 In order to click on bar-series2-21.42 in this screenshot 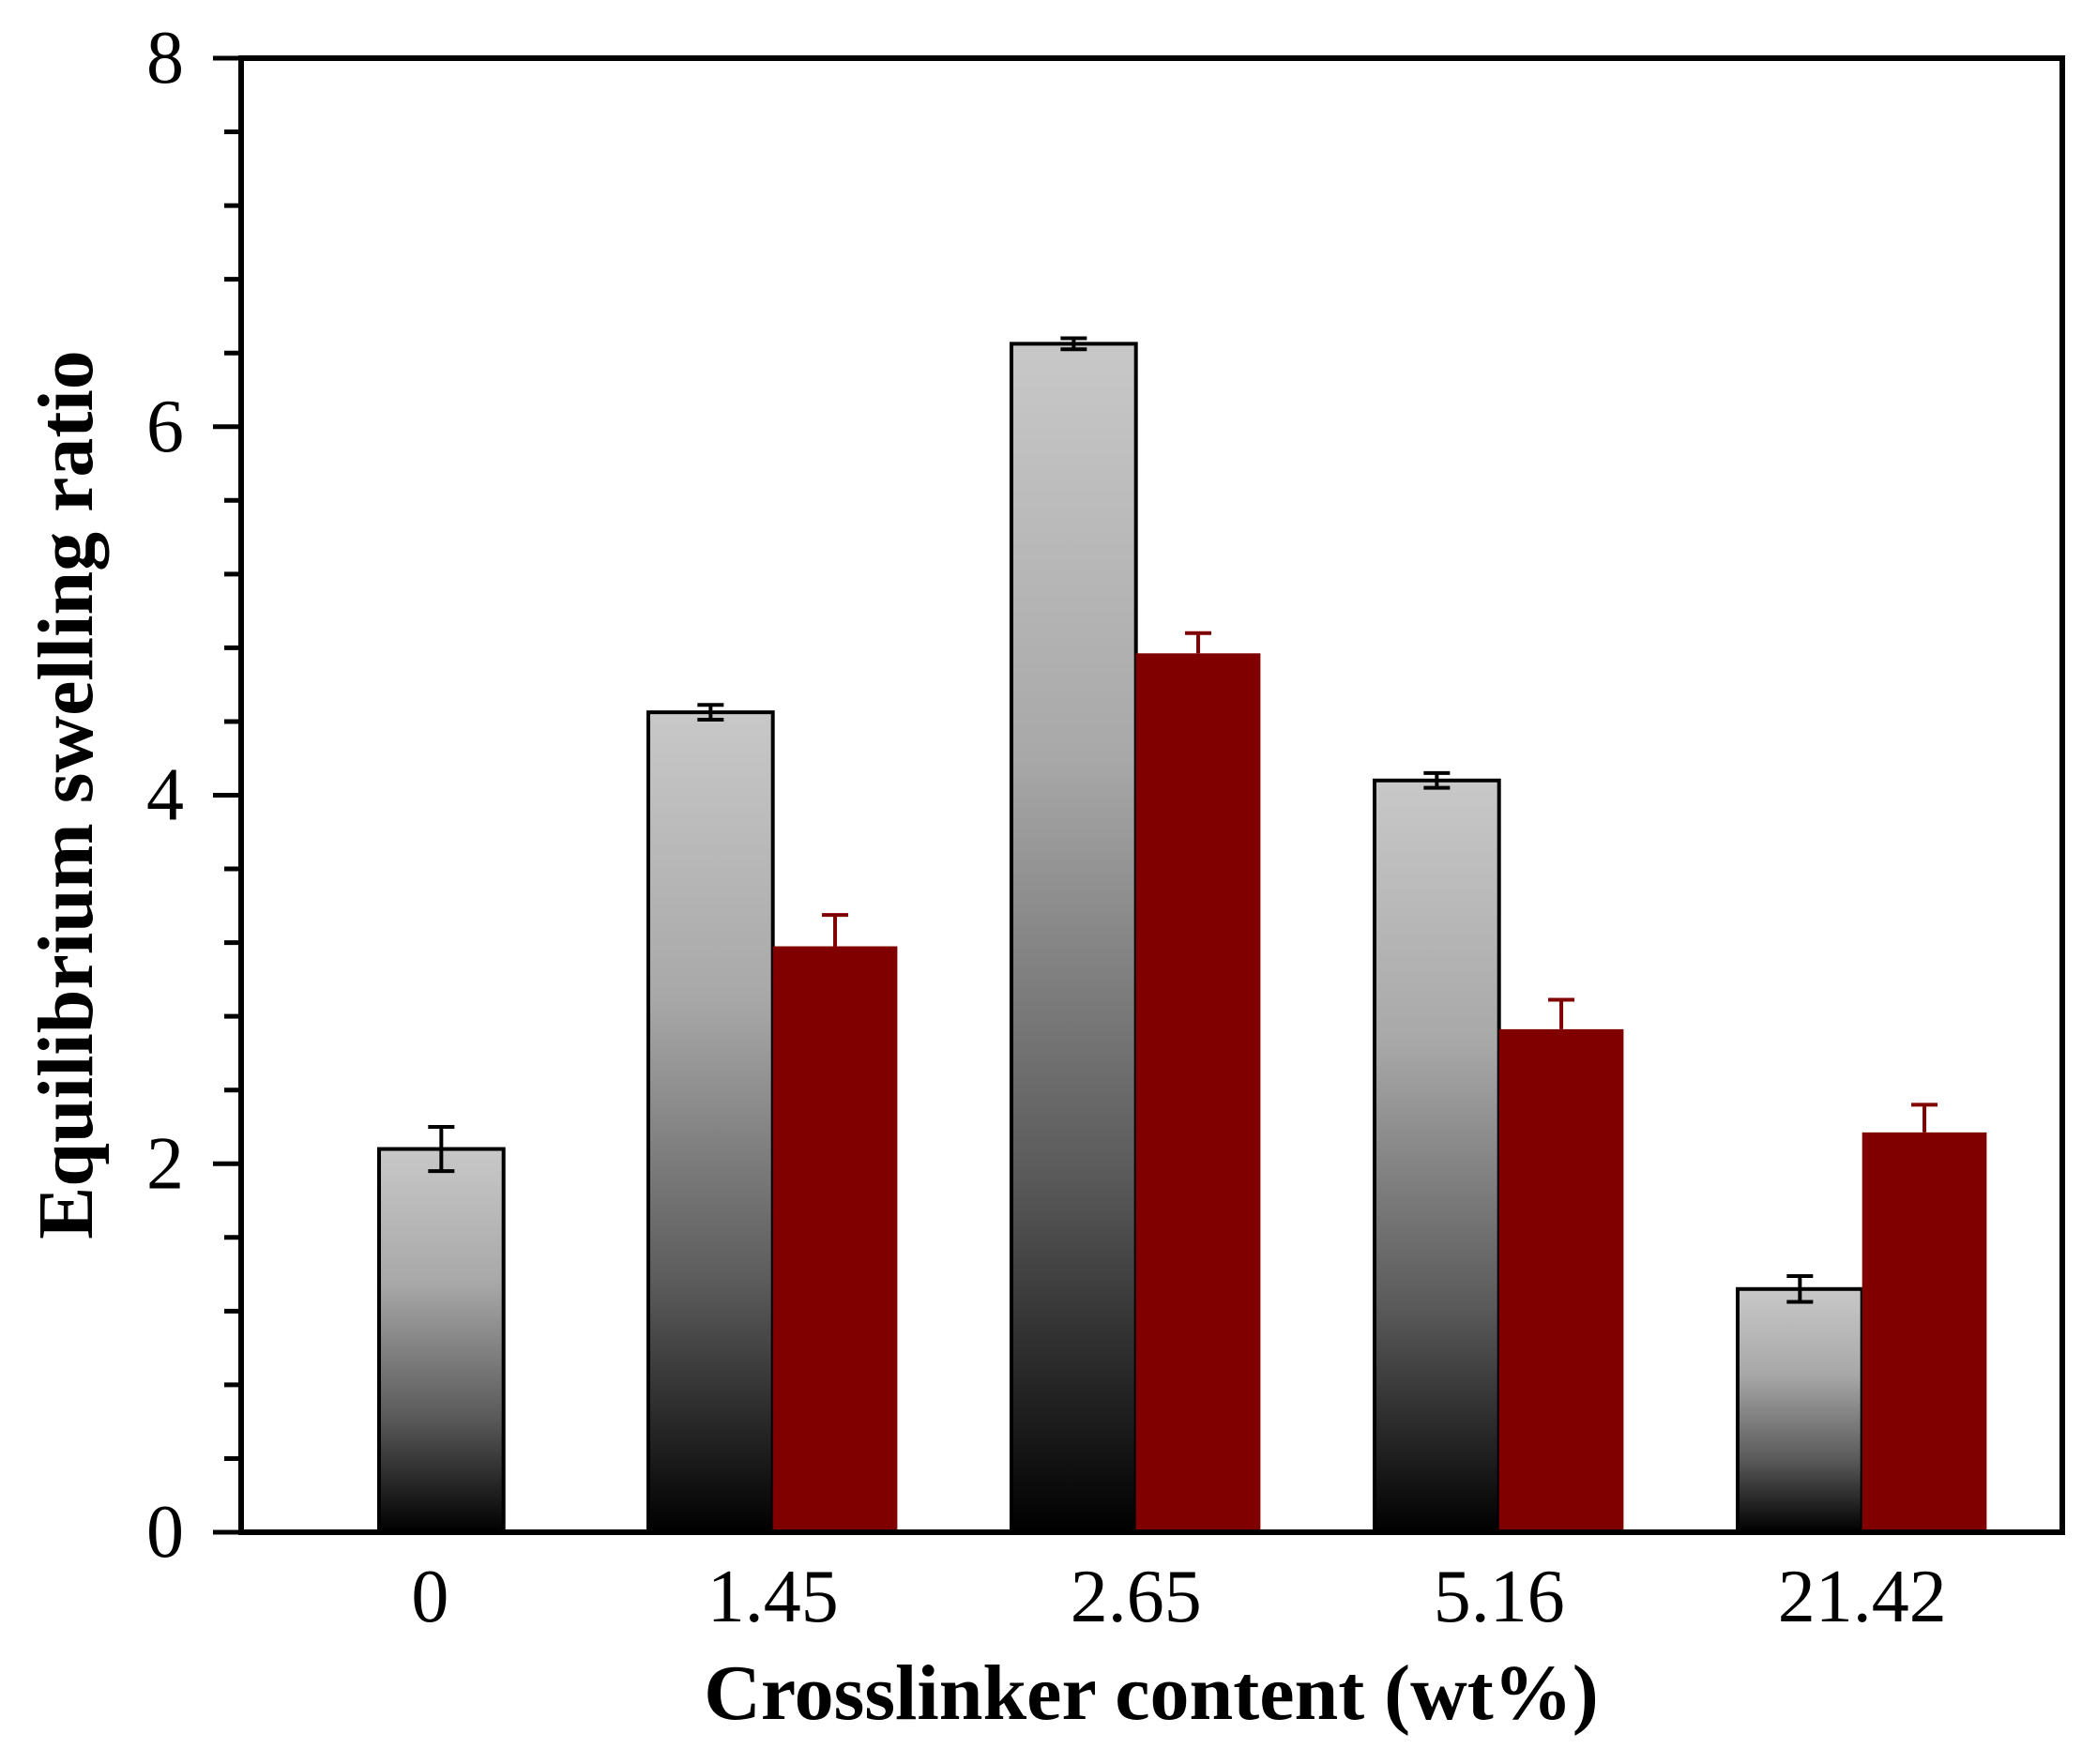, I will do `click(1924, 1332)`.